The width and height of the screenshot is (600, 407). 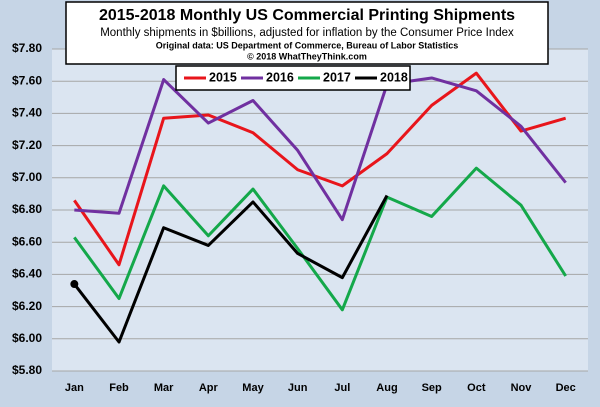 I want to click on y-tick-label: $7.20, so click(x=27, y=145).